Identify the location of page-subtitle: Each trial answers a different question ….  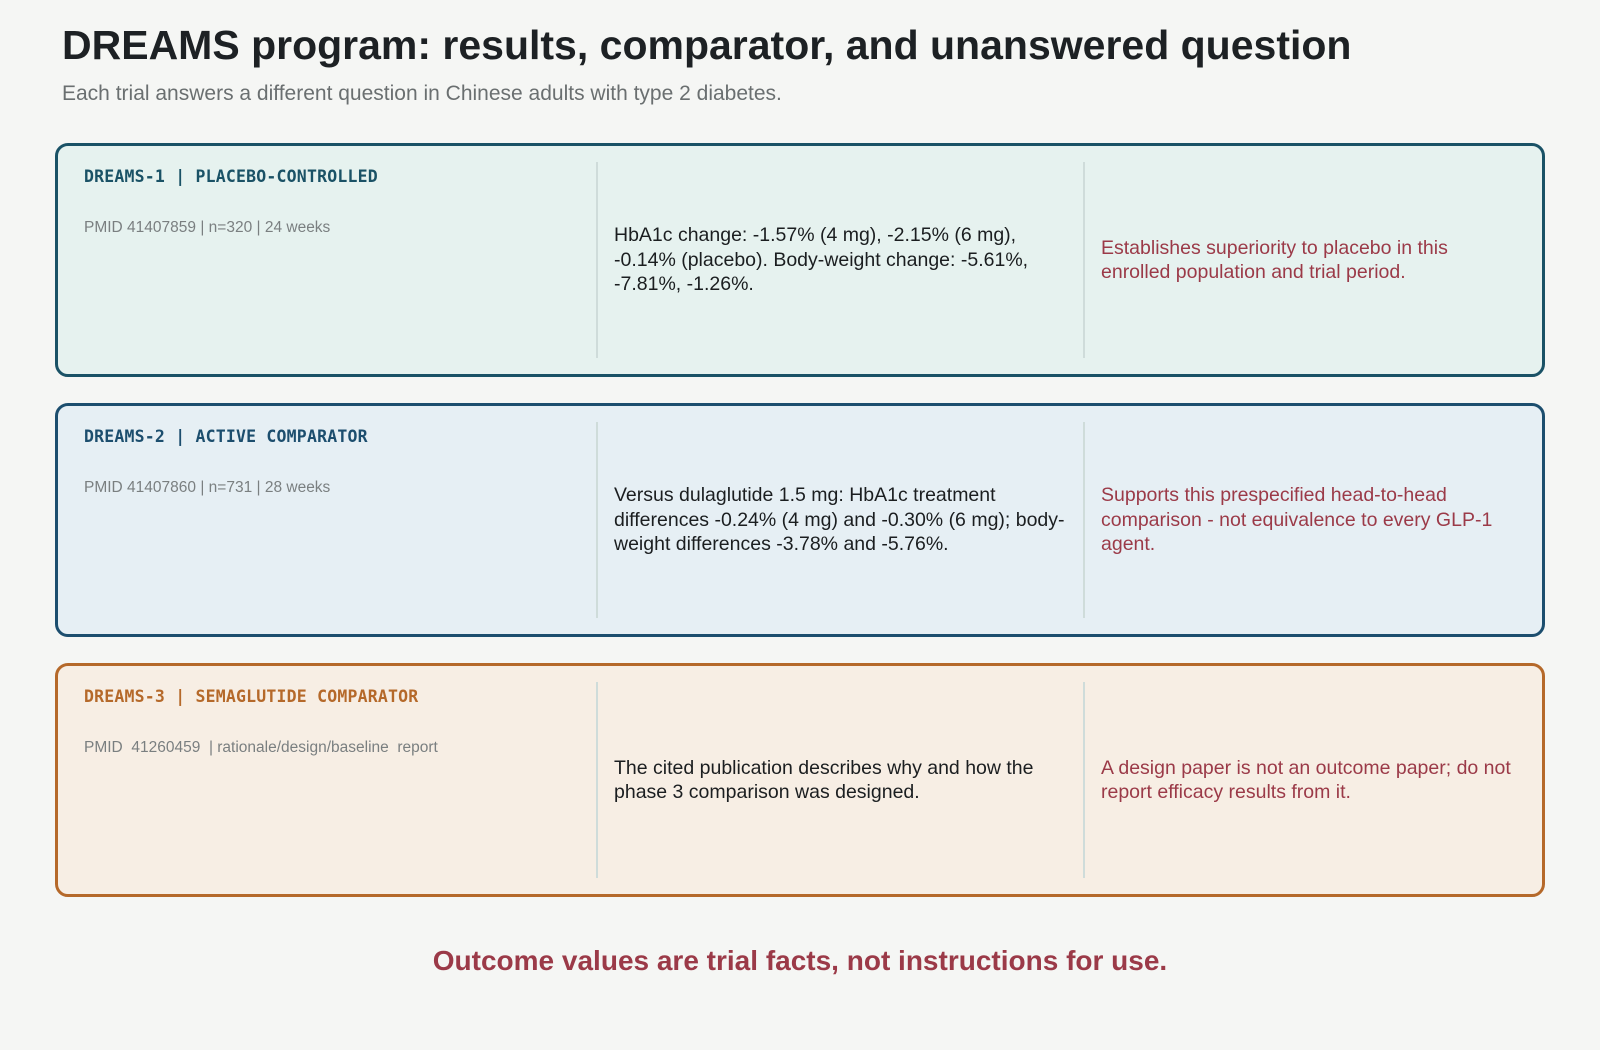
(422, 93).